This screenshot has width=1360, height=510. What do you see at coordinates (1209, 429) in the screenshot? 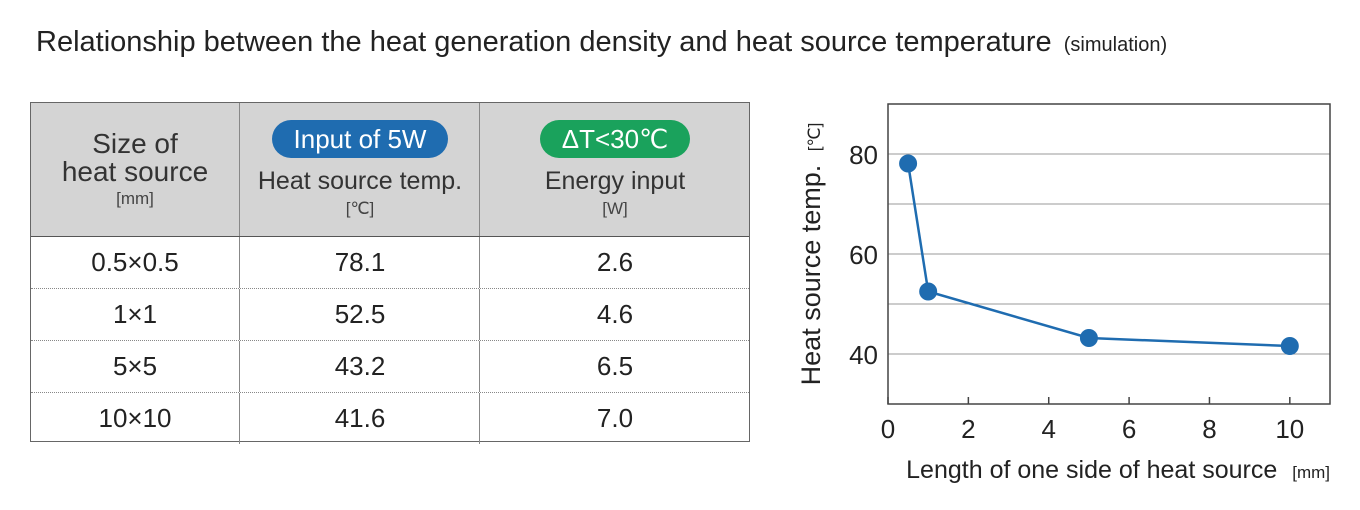
I see `x-tick-label: 8` at bounding box center [1209, 429].